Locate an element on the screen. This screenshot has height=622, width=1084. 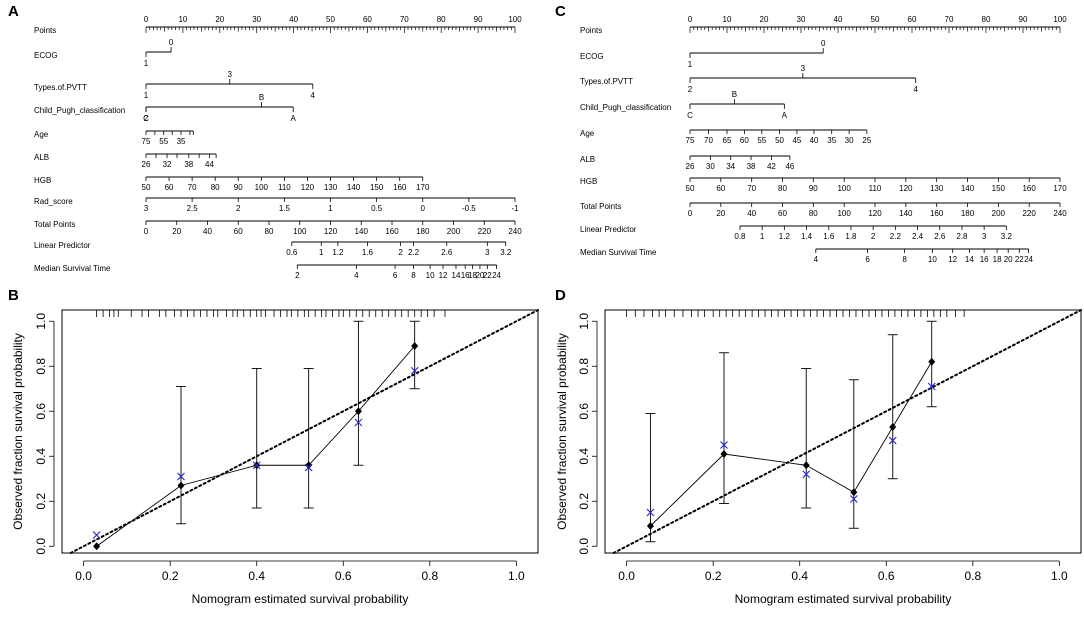
row-label-age: Age is located at coordinates (41, 134).